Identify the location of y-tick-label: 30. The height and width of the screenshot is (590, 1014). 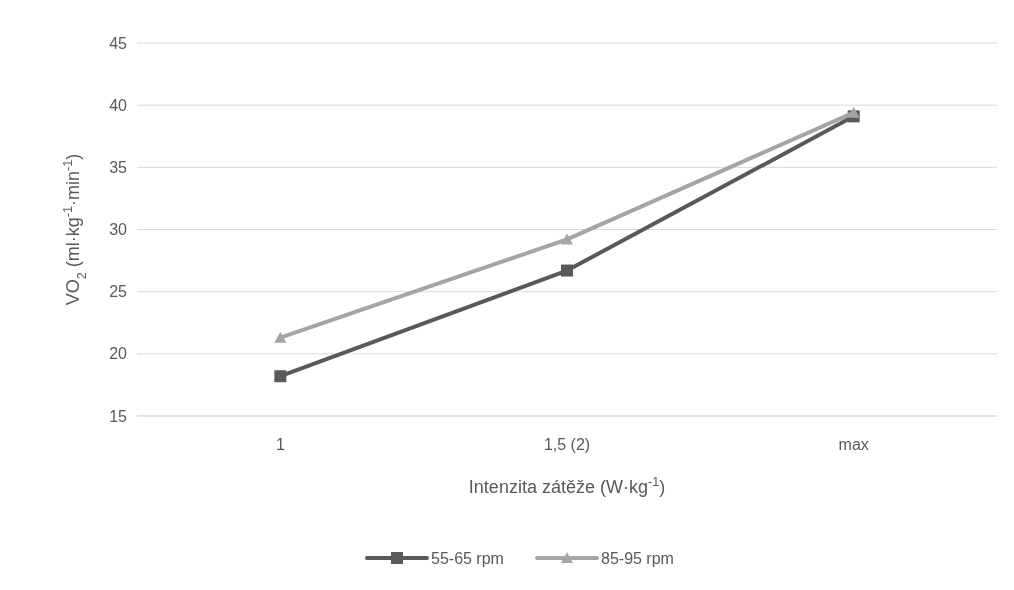
(118, 230).